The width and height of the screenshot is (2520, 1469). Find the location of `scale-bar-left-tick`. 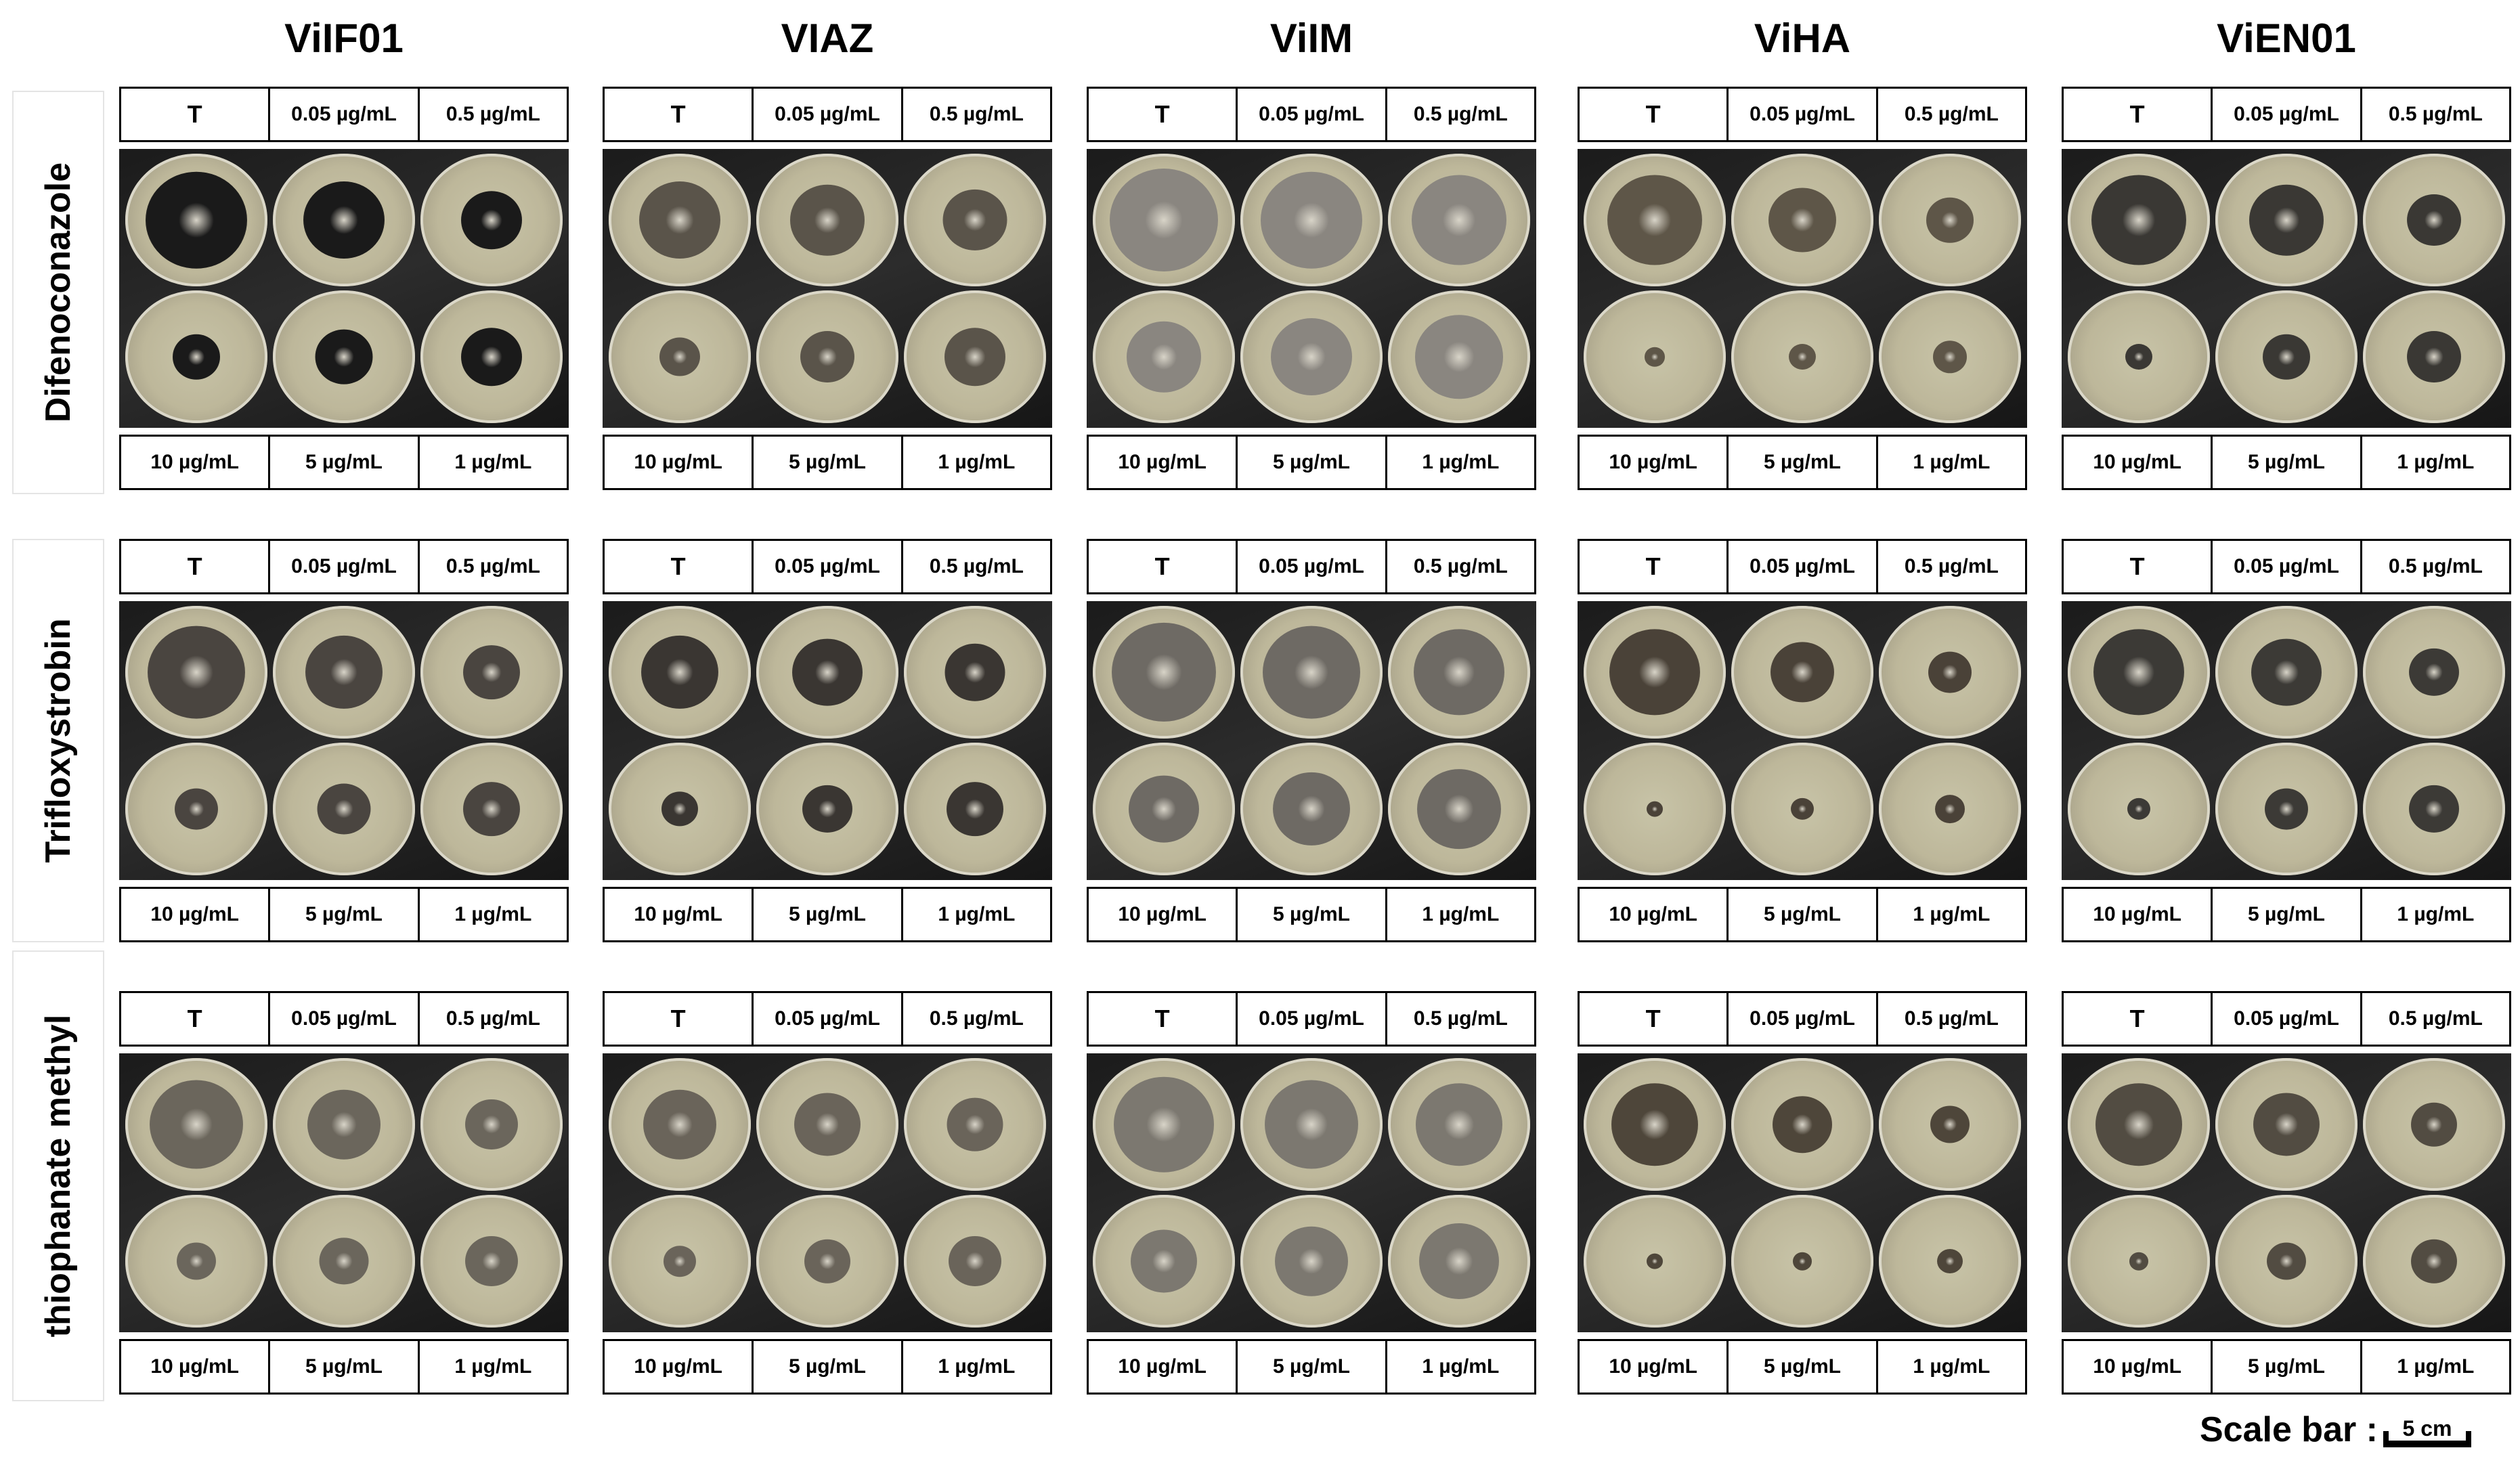

scale-bar-left-tick is located at coordinates (2386, 1439).